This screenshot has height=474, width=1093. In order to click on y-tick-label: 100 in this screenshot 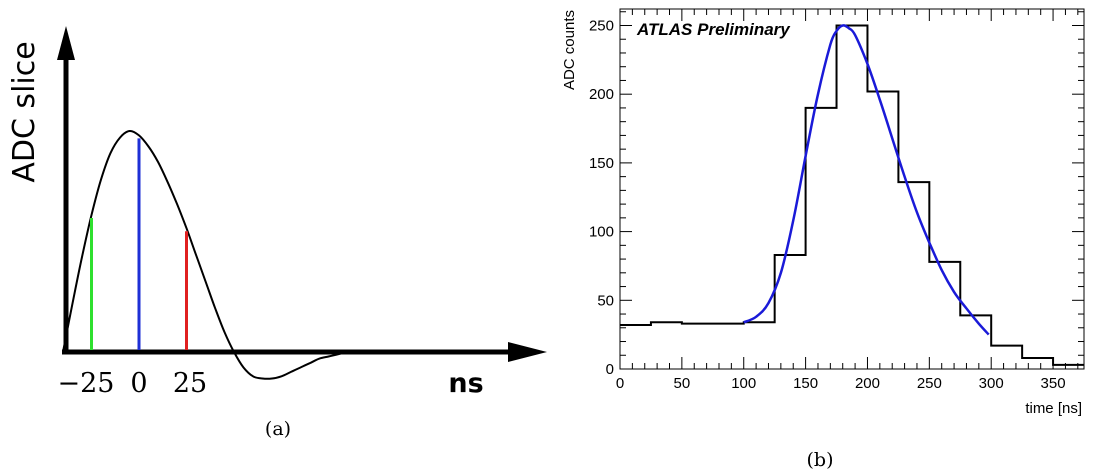, I will do `click(601, 232)`.